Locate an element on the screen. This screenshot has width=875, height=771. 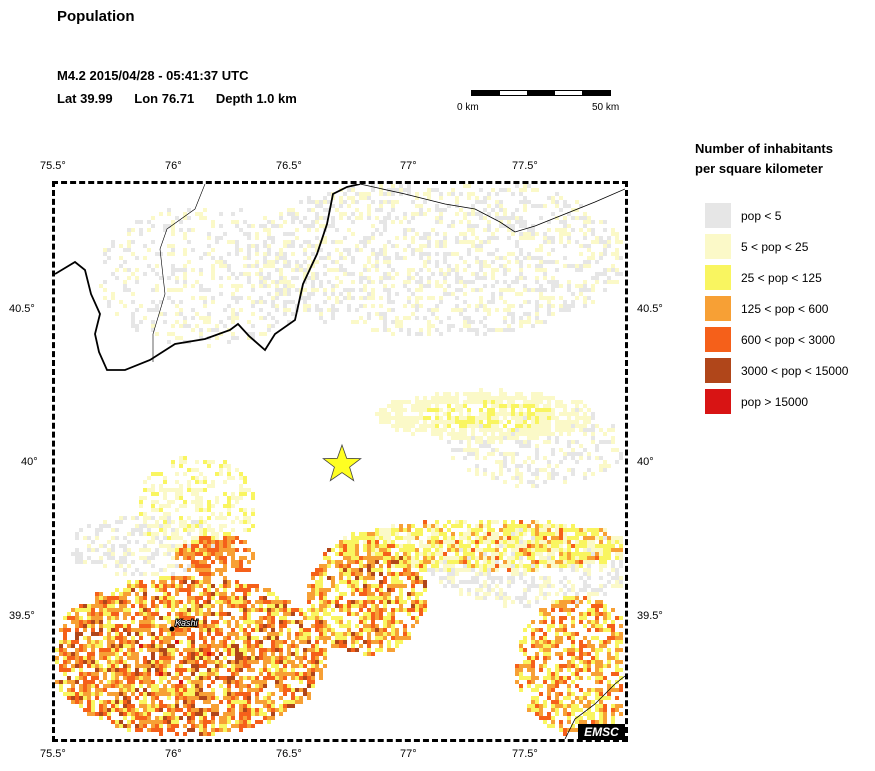
lon-tick-bottom: 77.5° is located at coordinates (525, 754).